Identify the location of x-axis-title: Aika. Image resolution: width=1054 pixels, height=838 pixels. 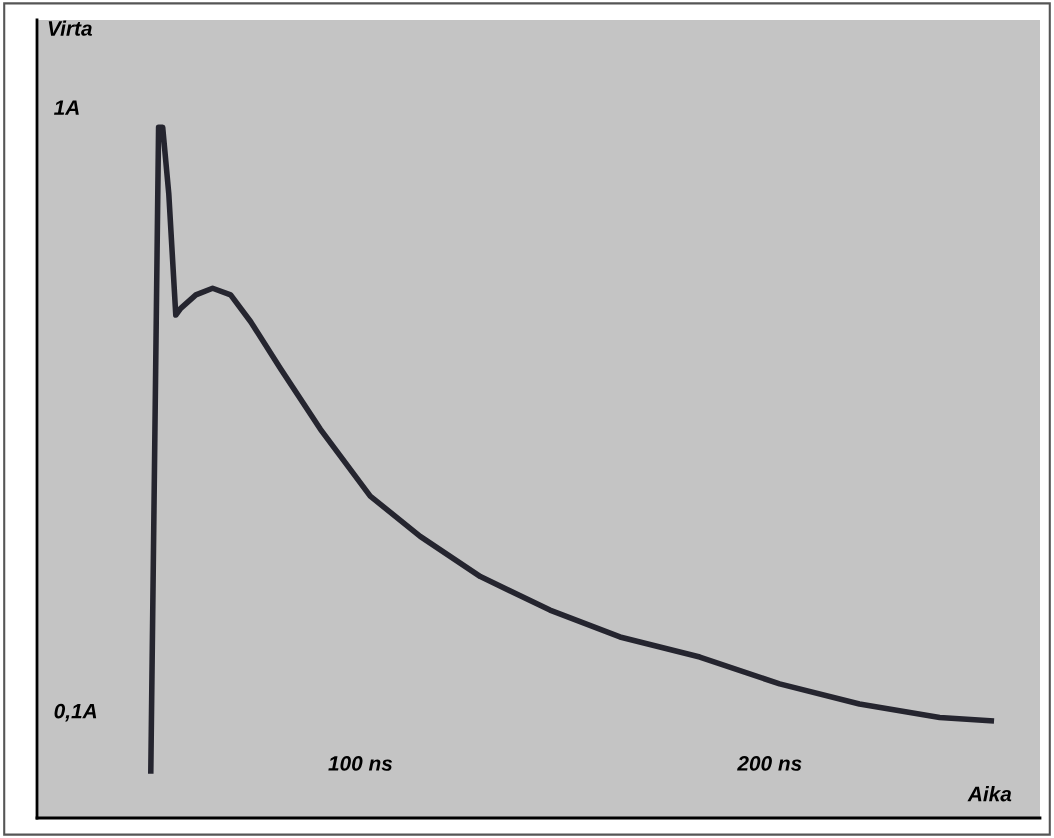
(989, 794).